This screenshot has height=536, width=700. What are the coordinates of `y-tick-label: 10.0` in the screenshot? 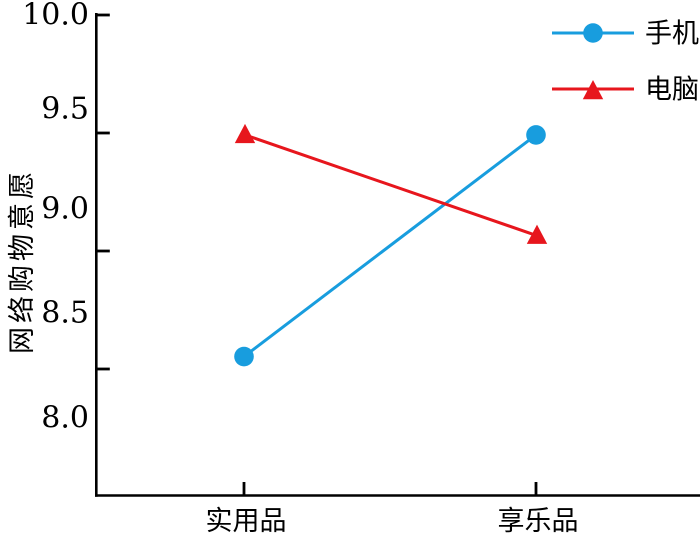 It's located at (55, 16).